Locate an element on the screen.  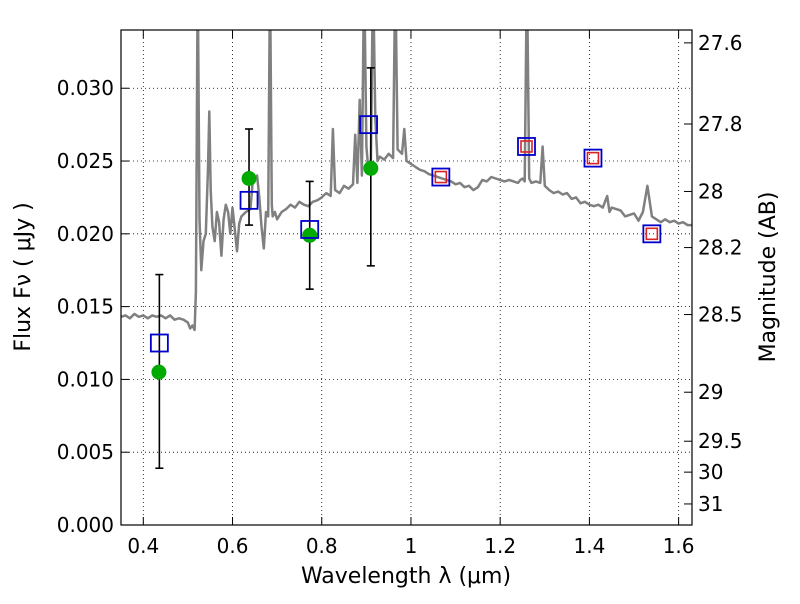
y-tick-label: 0.010 is located at coordinates (85, 379).